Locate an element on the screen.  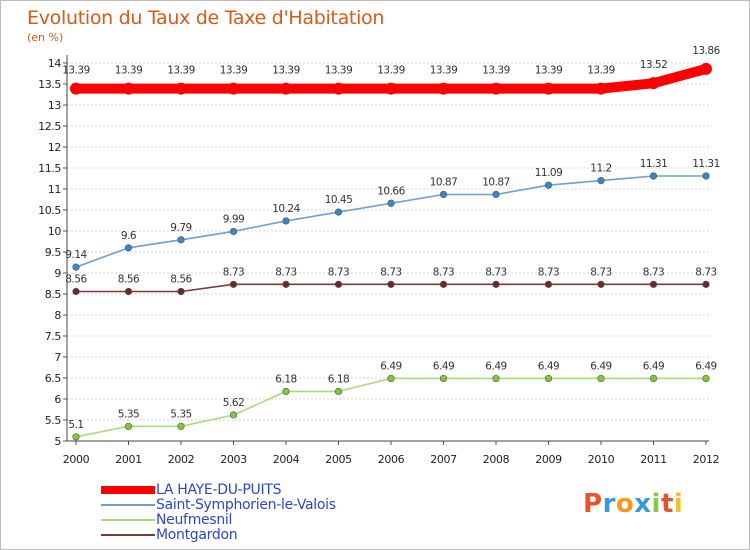
legend-label: Saint-Symphorien-le-Valois is located at coordinates (246, 505).